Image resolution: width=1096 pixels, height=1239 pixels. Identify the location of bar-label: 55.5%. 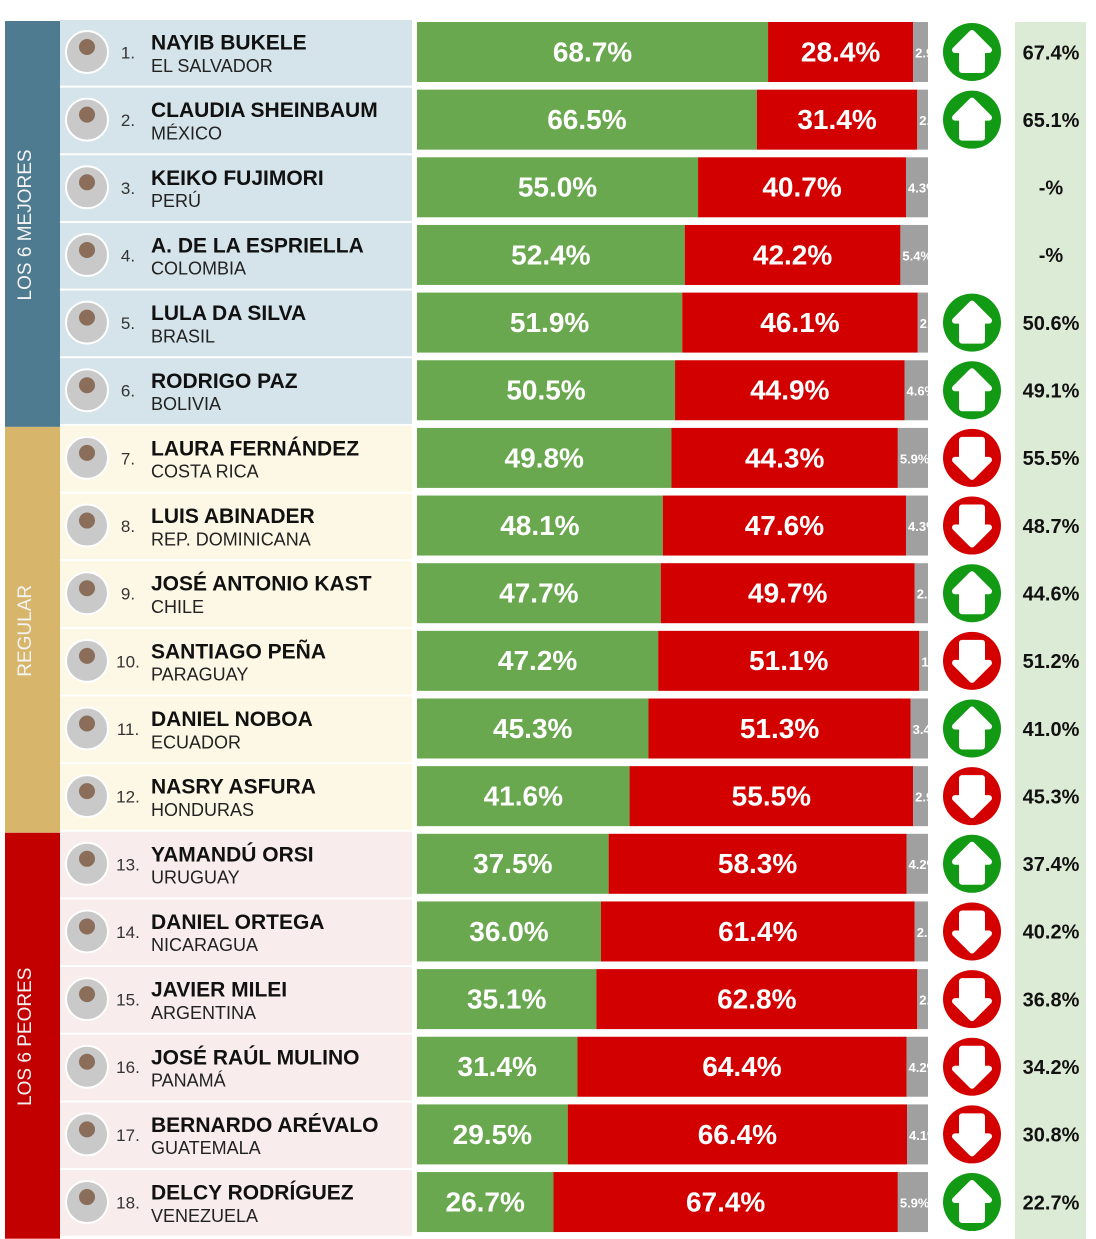
(771, 796).